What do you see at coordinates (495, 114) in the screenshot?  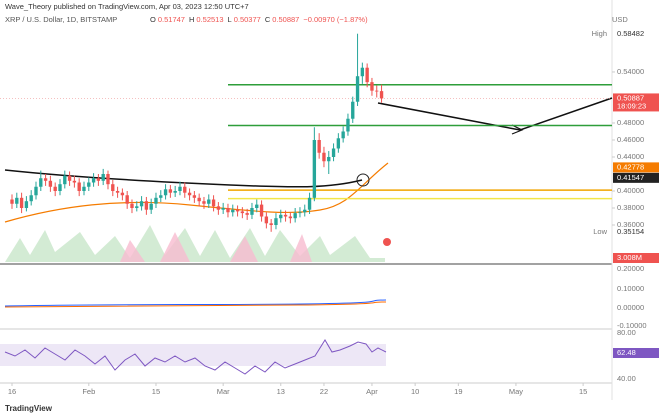 I see `projection-arrow` at bounding box center [495, 114].